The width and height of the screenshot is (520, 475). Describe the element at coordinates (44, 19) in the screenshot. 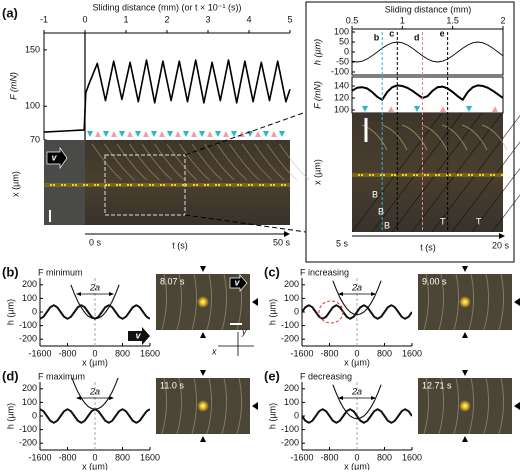

I see `x-tick-label: -1` at that location.